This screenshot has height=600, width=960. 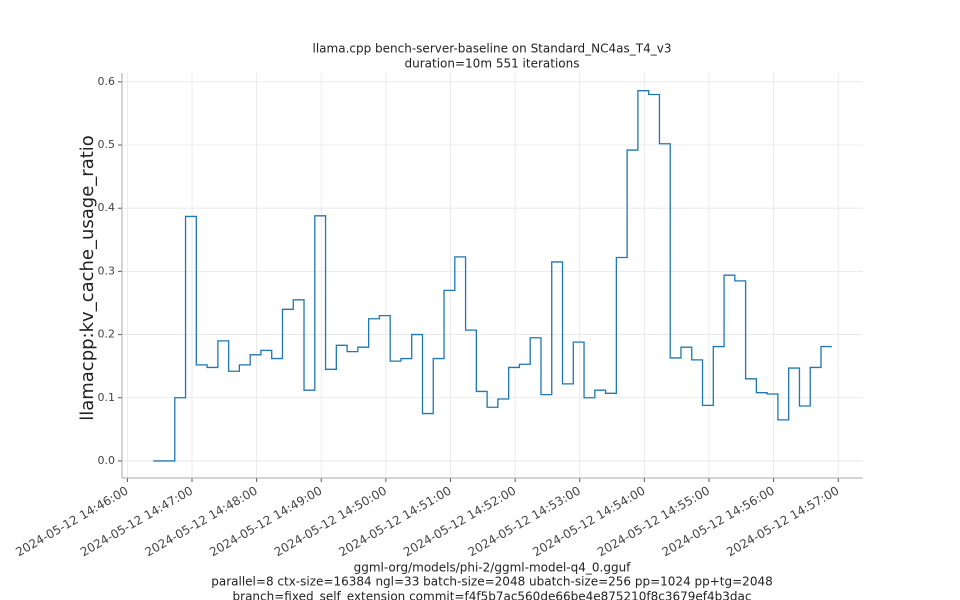 I want to click on x-tick-label: 2024-05-12 14:48:00, so click(x=201, y=522).